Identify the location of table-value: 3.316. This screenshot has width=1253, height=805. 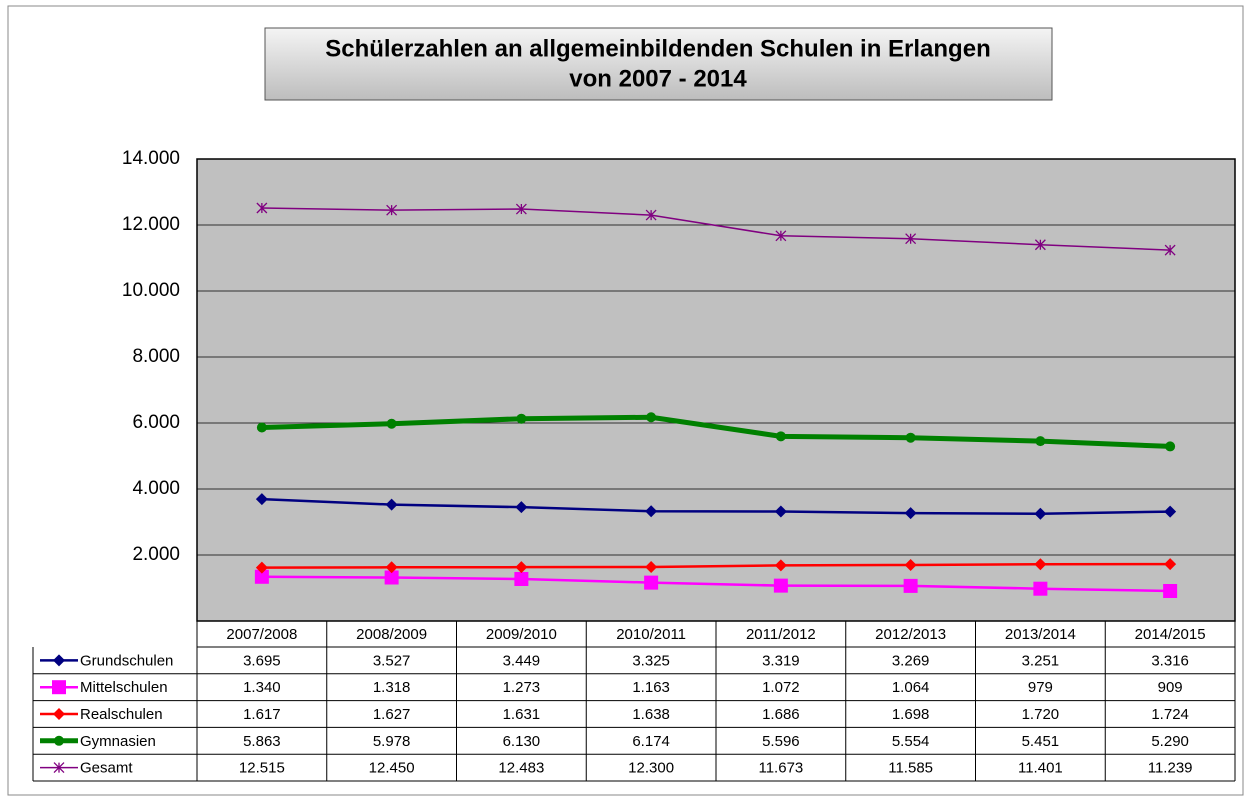
(1170, 660).